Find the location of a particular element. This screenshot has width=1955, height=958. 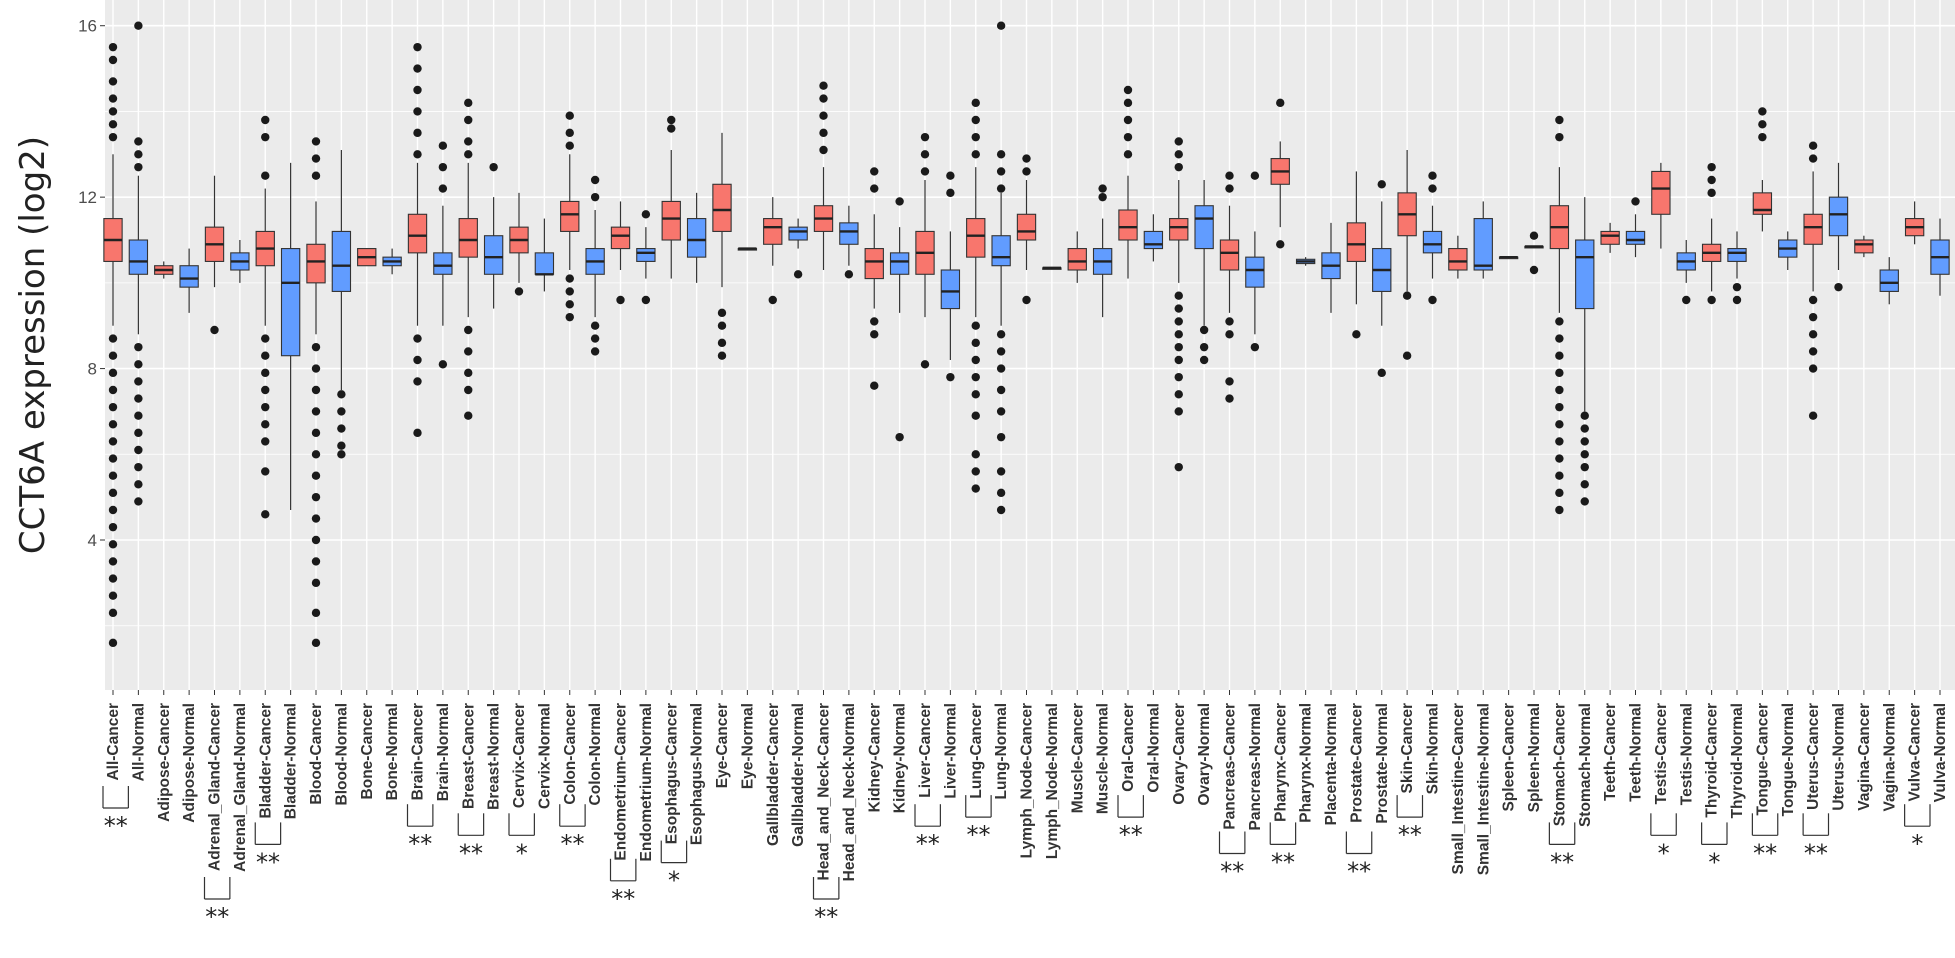

box-muscle-cancer is located at coordinates (1077, 257).